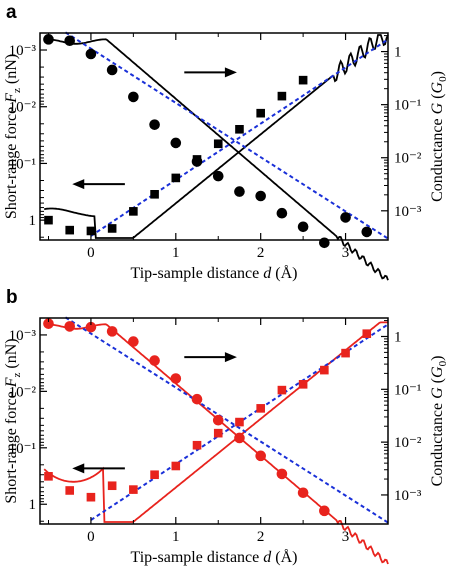 The height and width of the screenshot is (579, 452). What do you see at coordinates (11, 12) in the screenshot?
I see `panel-letter: a` at bounding box center [11, 12].